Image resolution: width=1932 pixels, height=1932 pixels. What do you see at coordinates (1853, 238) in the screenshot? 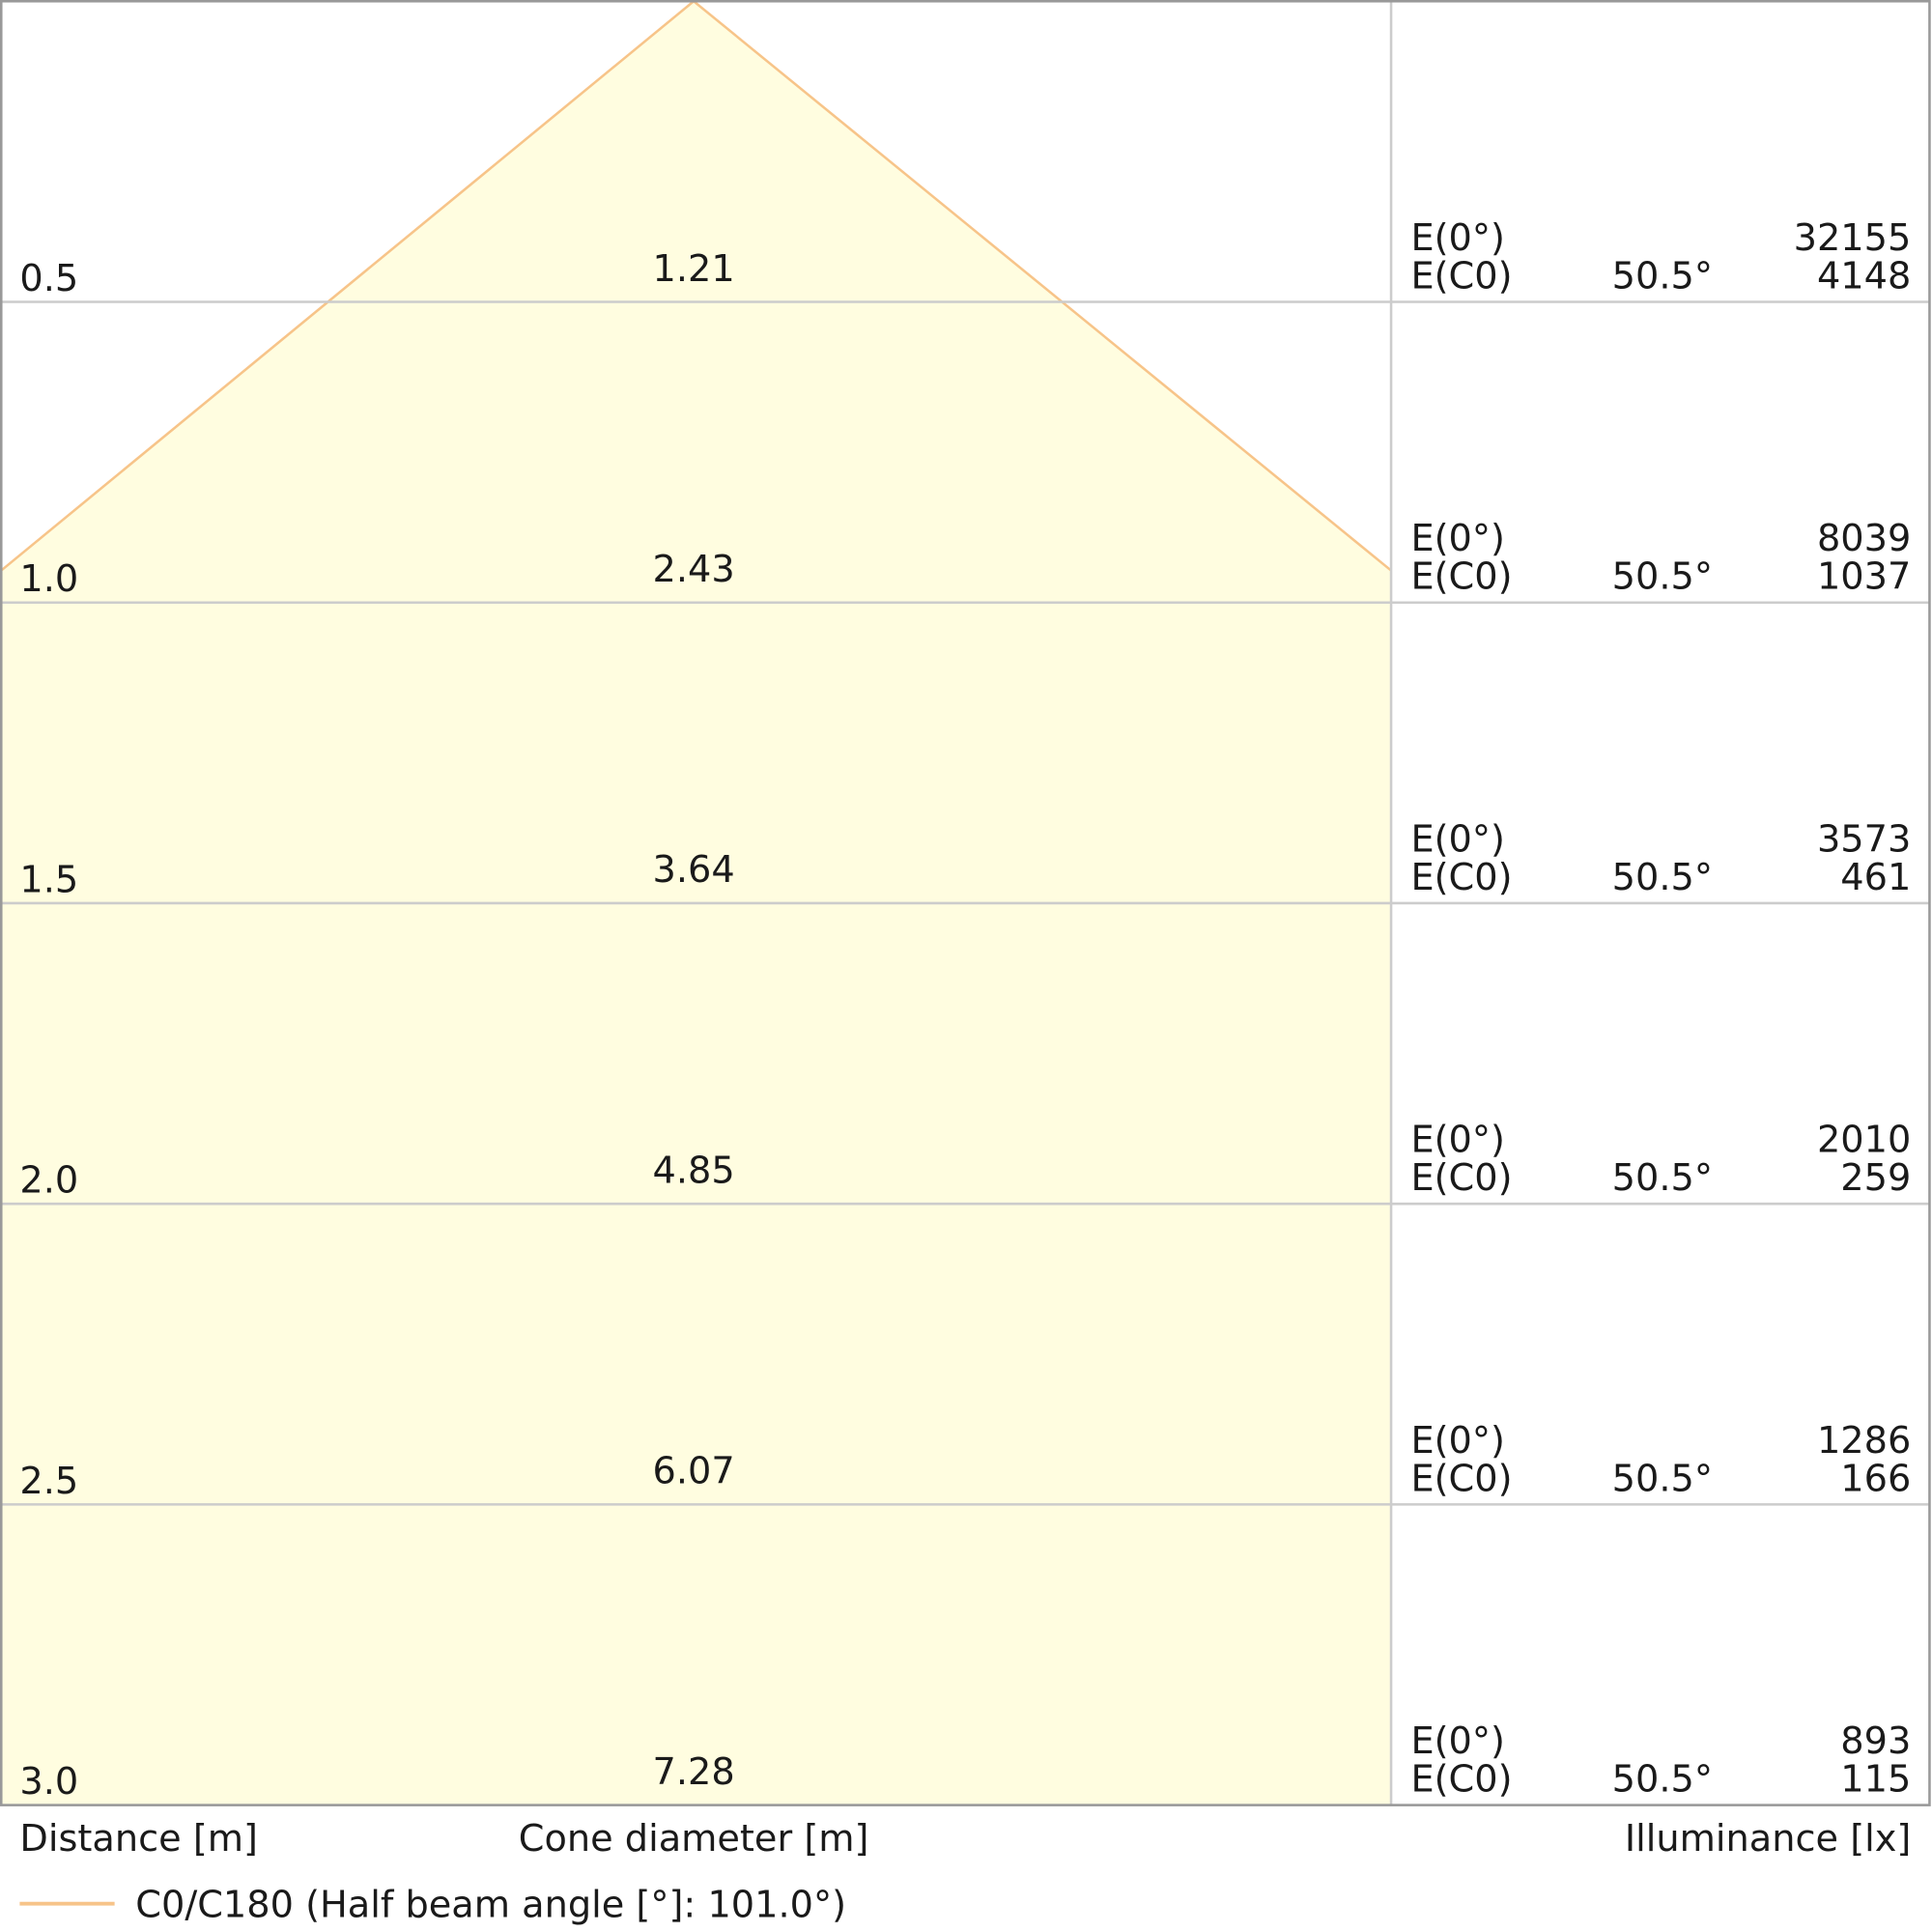
I see `e0-value: 32155` at bounding box center [1853, 238].